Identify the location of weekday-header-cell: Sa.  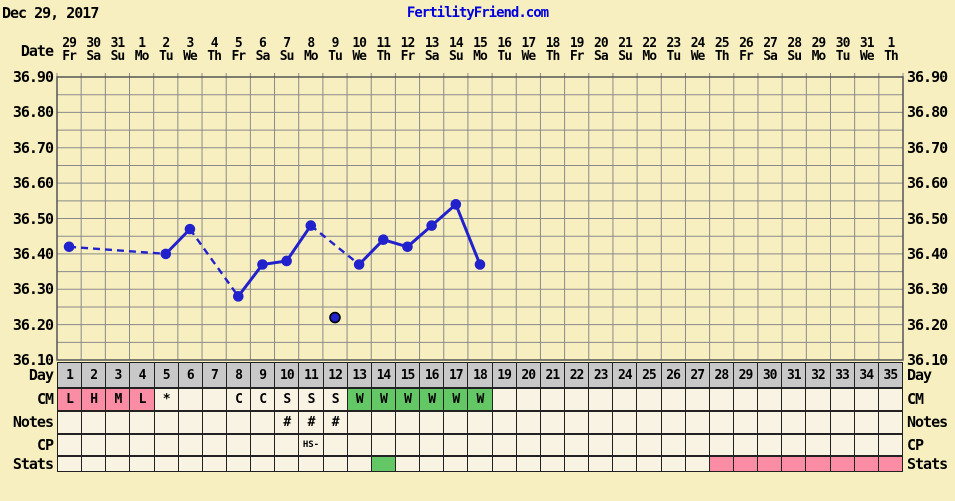
(93, 56).